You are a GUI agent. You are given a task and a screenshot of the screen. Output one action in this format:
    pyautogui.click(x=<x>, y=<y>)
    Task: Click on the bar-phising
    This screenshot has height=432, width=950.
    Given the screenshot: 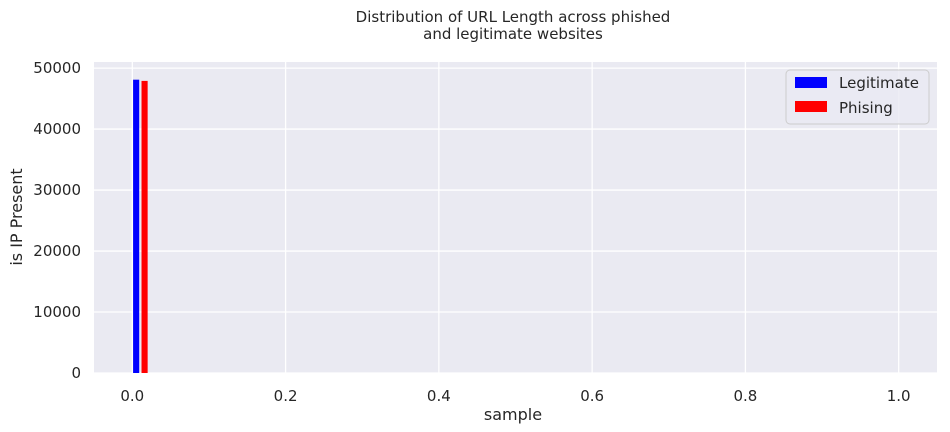 What is the action you would take?
    pyautogui.click(x=144, y=226)
    